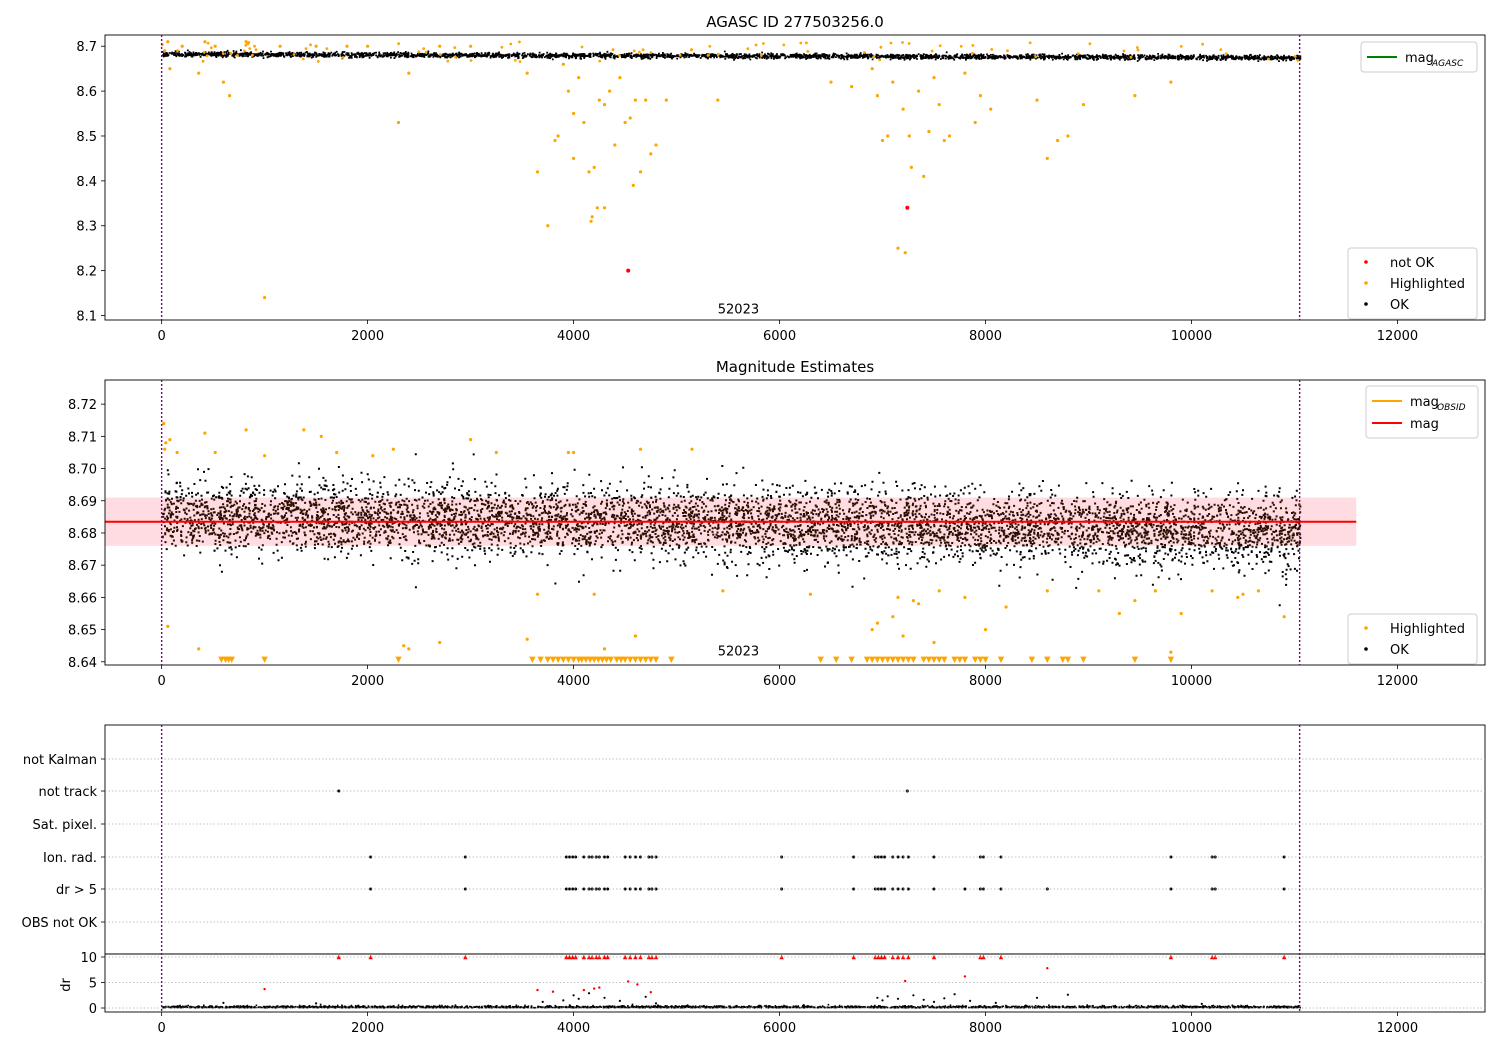 The height and width of the screenshot is (1050, 1500). Describe the element at coordinates (731, 1006) in the screenshot. I see `dr-ok-points` at that location.